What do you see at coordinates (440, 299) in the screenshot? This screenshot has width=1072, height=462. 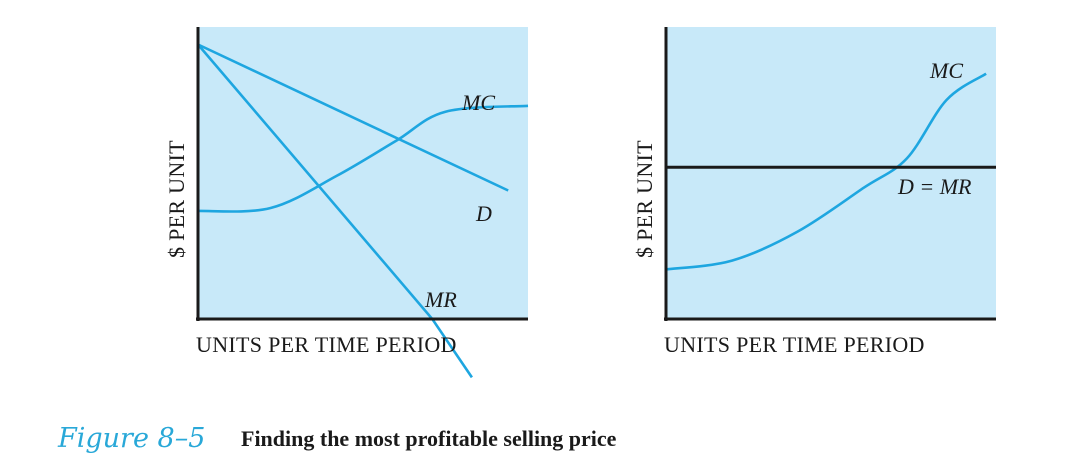 I see `left-mr-label: MR` at bounding box center [440, 299].